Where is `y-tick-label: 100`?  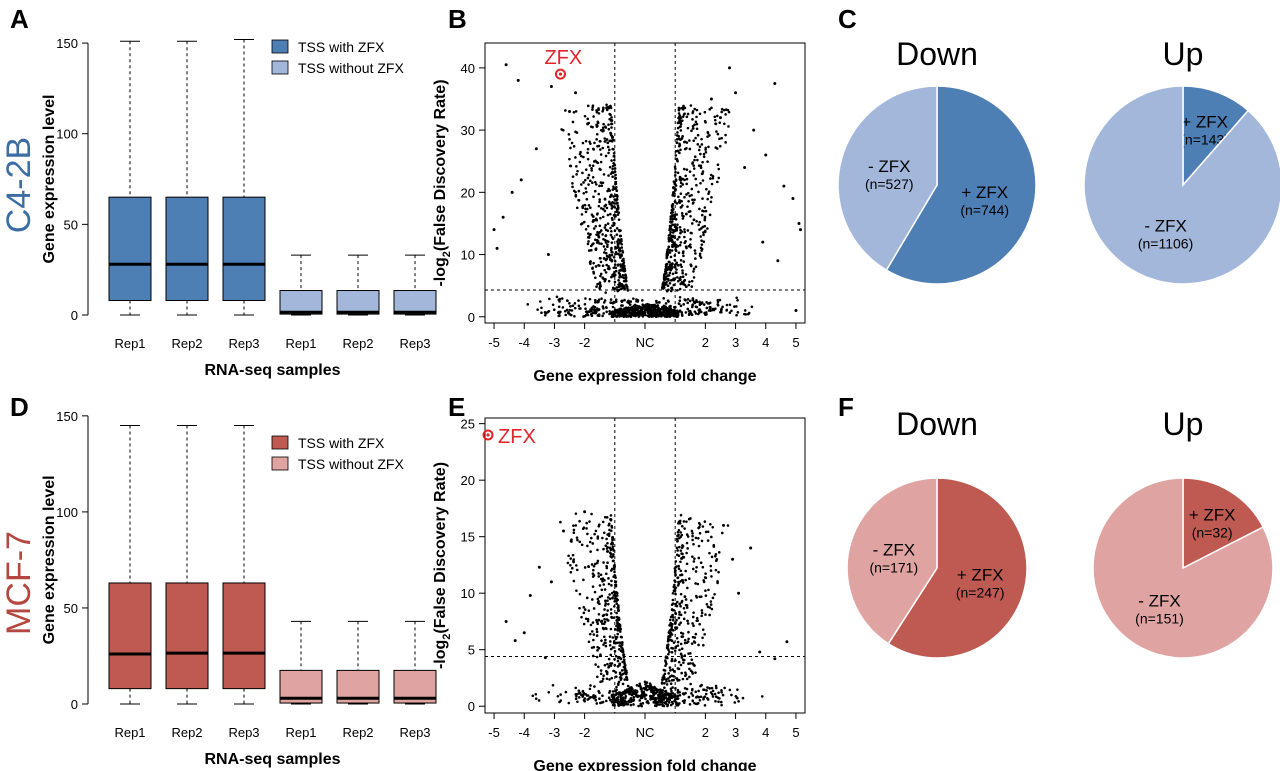
y-tick-label: 100 is located at coordinates (67, 512).